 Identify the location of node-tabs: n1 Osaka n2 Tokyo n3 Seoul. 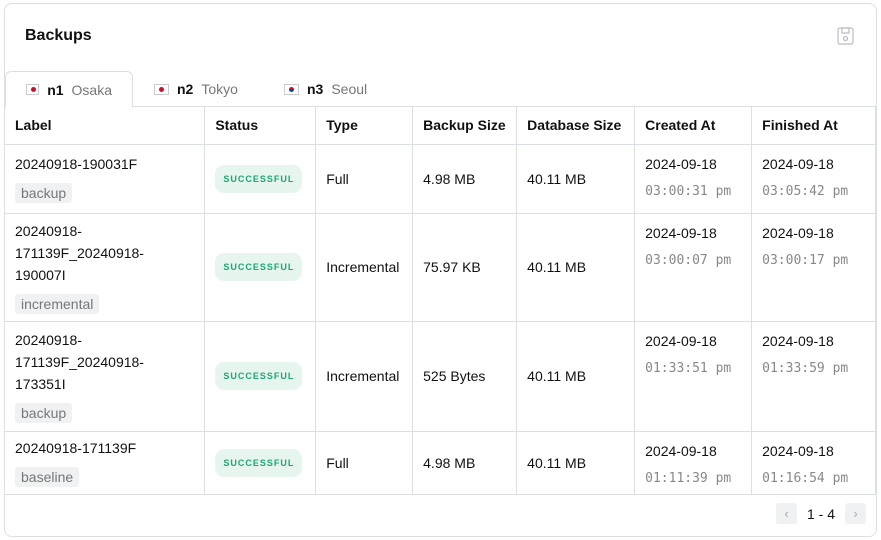
(440, 89).